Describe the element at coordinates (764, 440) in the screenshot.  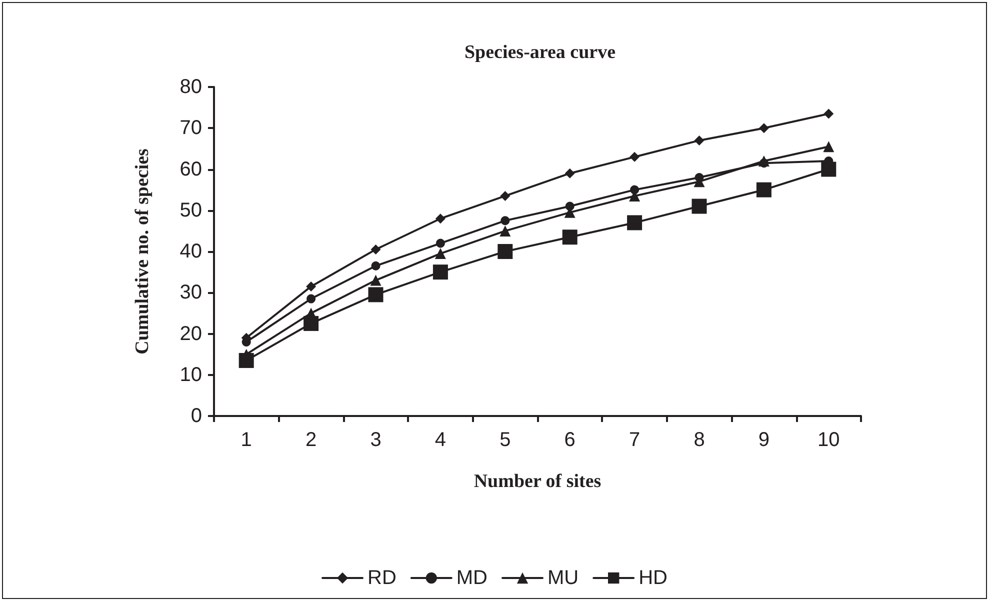
I see `x-tick-label: 9` at that location.